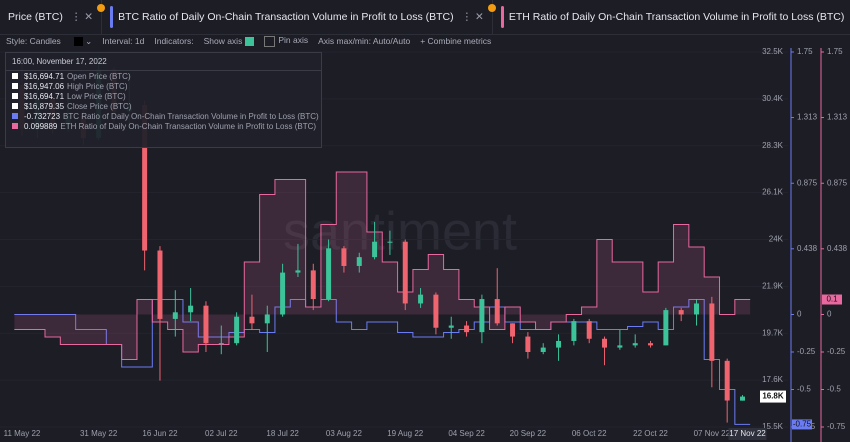 The width and height of the screenshot is (850, 442). What do you see at coordinates (466, 433) in the screenshot?
I see `x-tick-label: 04 Sep 22` at bounding box center [466, 433].